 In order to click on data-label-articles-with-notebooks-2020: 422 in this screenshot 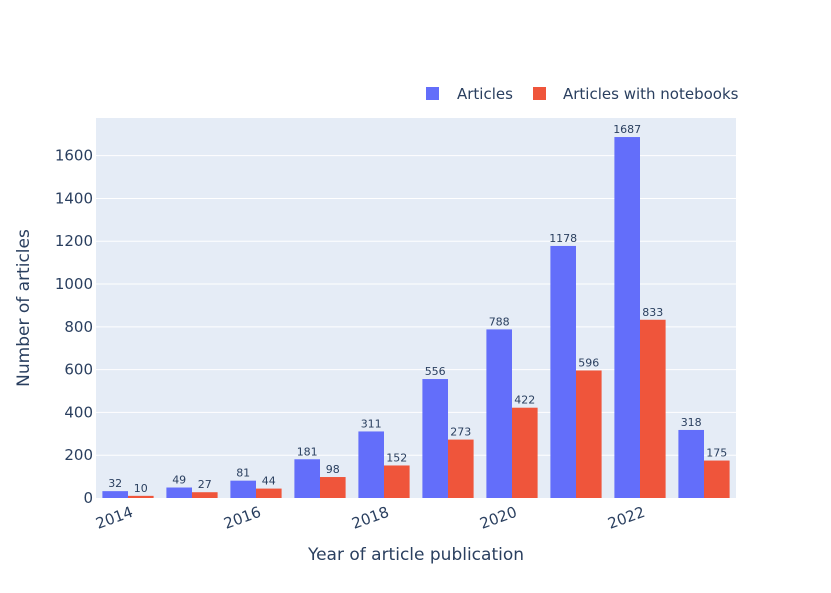, I will do `click(524, 400)`.